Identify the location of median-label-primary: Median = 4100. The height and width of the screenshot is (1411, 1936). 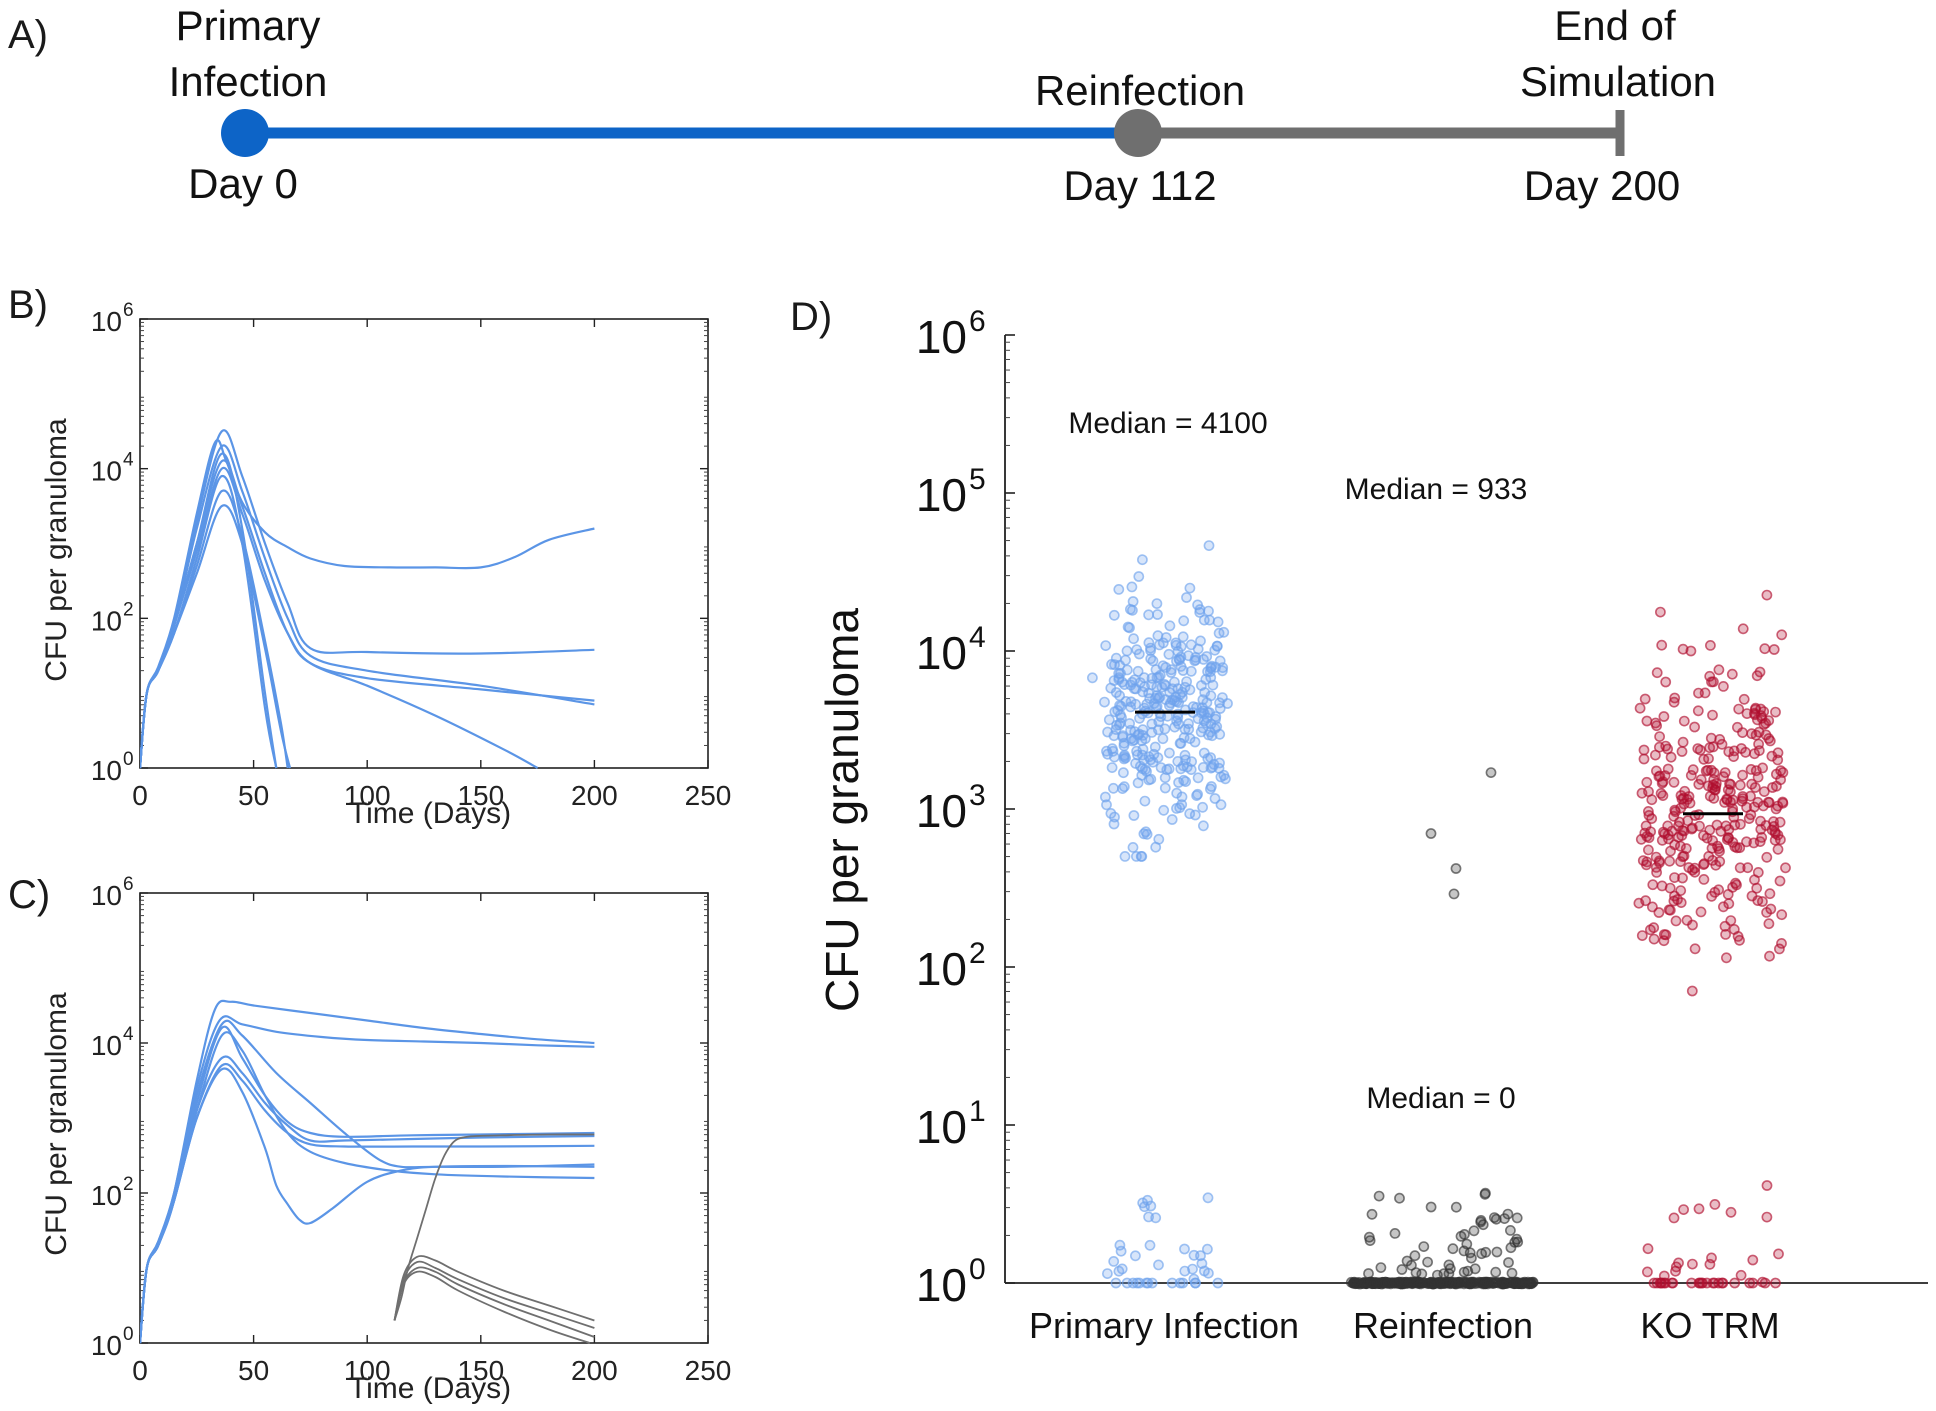
(1167, 423).